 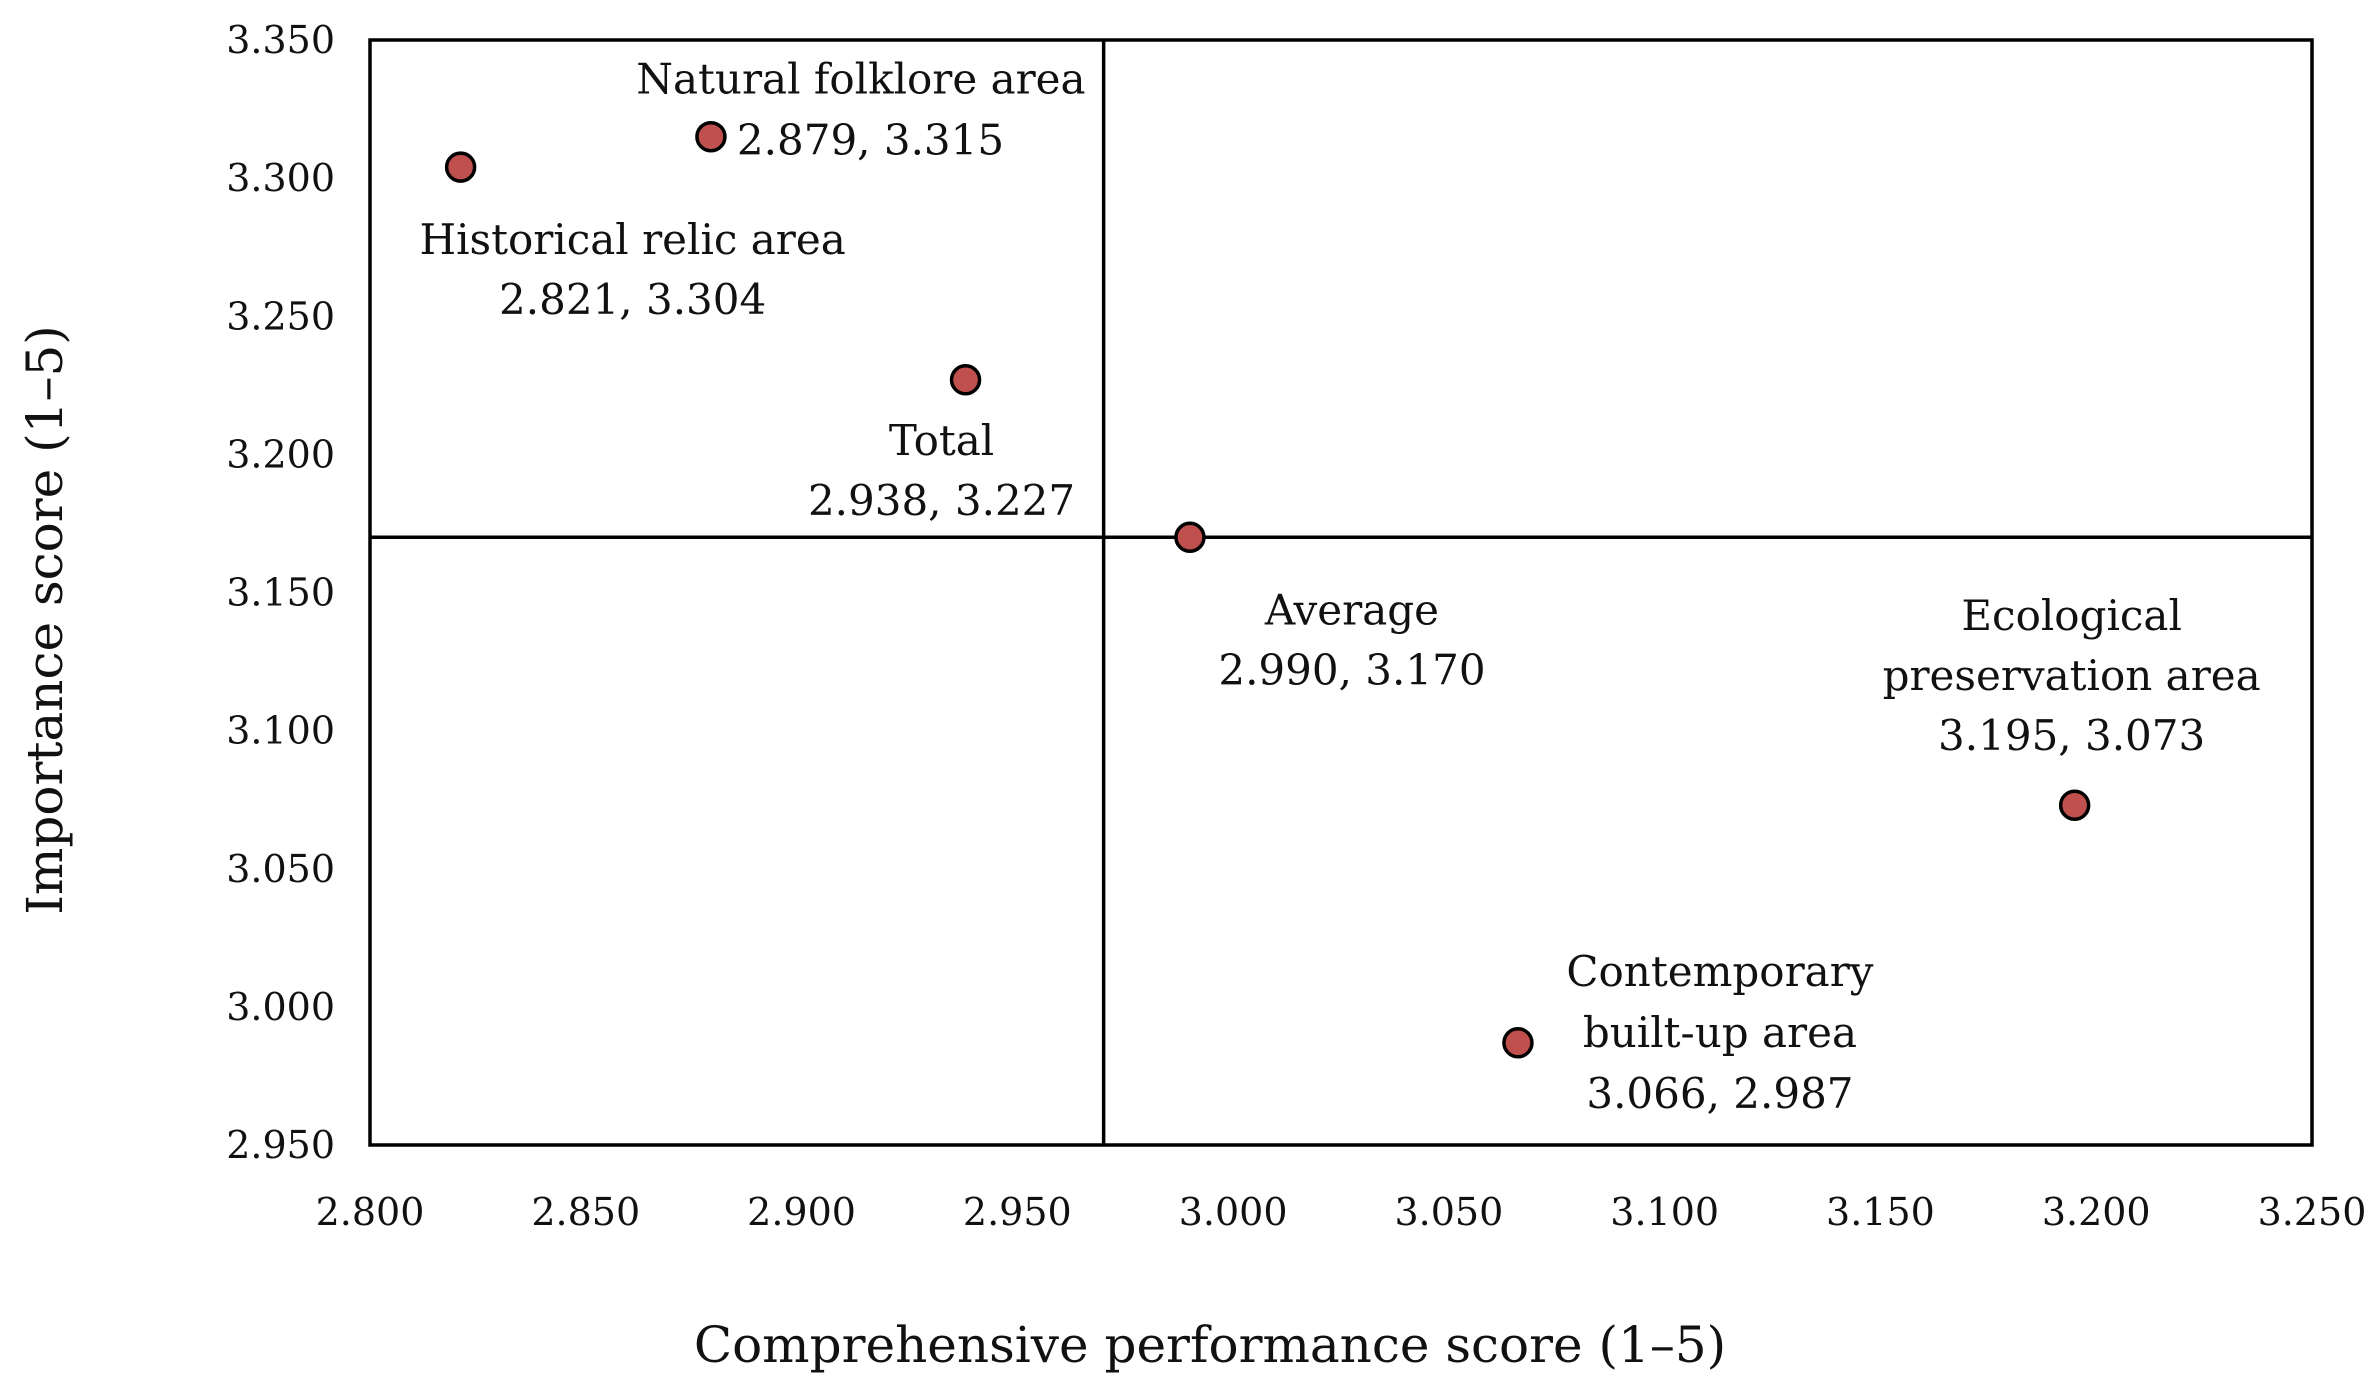 I want to click on x-tick-label: 2.900, so click(x=801, y=1212).